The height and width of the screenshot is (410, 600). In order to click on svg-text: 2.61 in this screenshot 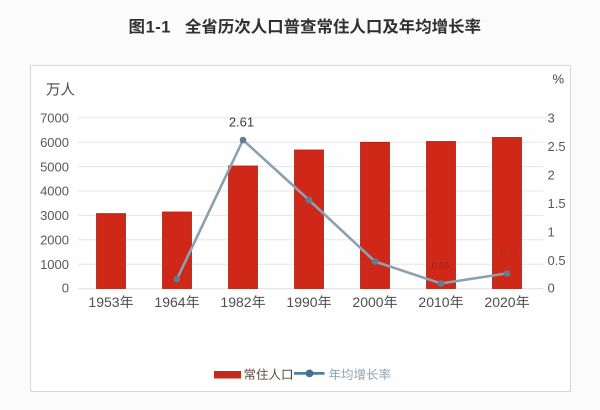, I will do `click(241, 122)`.